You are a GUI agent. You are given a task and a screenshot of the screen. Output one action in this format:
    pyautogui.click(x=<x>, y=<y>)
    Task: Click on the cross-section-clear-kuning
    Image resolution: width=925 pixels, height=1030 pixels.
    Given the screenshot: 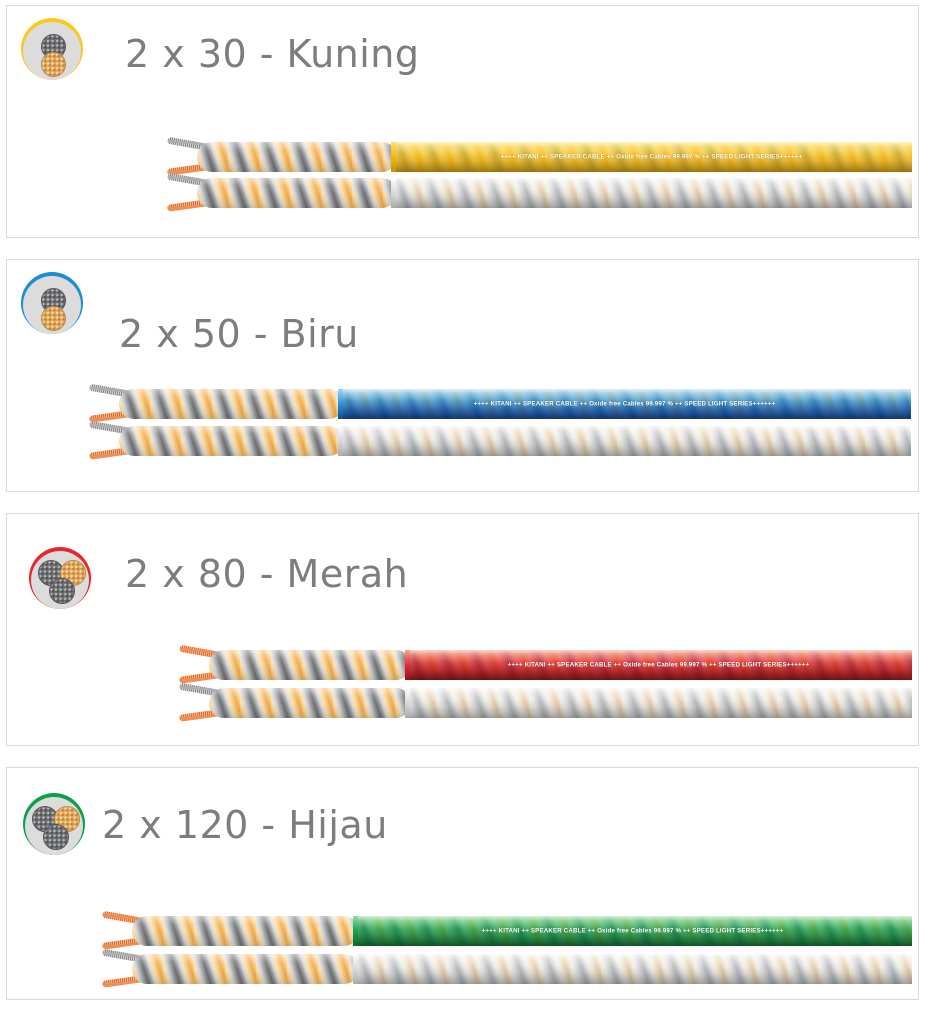 What is the action you would take?
    pyautogui.click(x=52, y=51)
    